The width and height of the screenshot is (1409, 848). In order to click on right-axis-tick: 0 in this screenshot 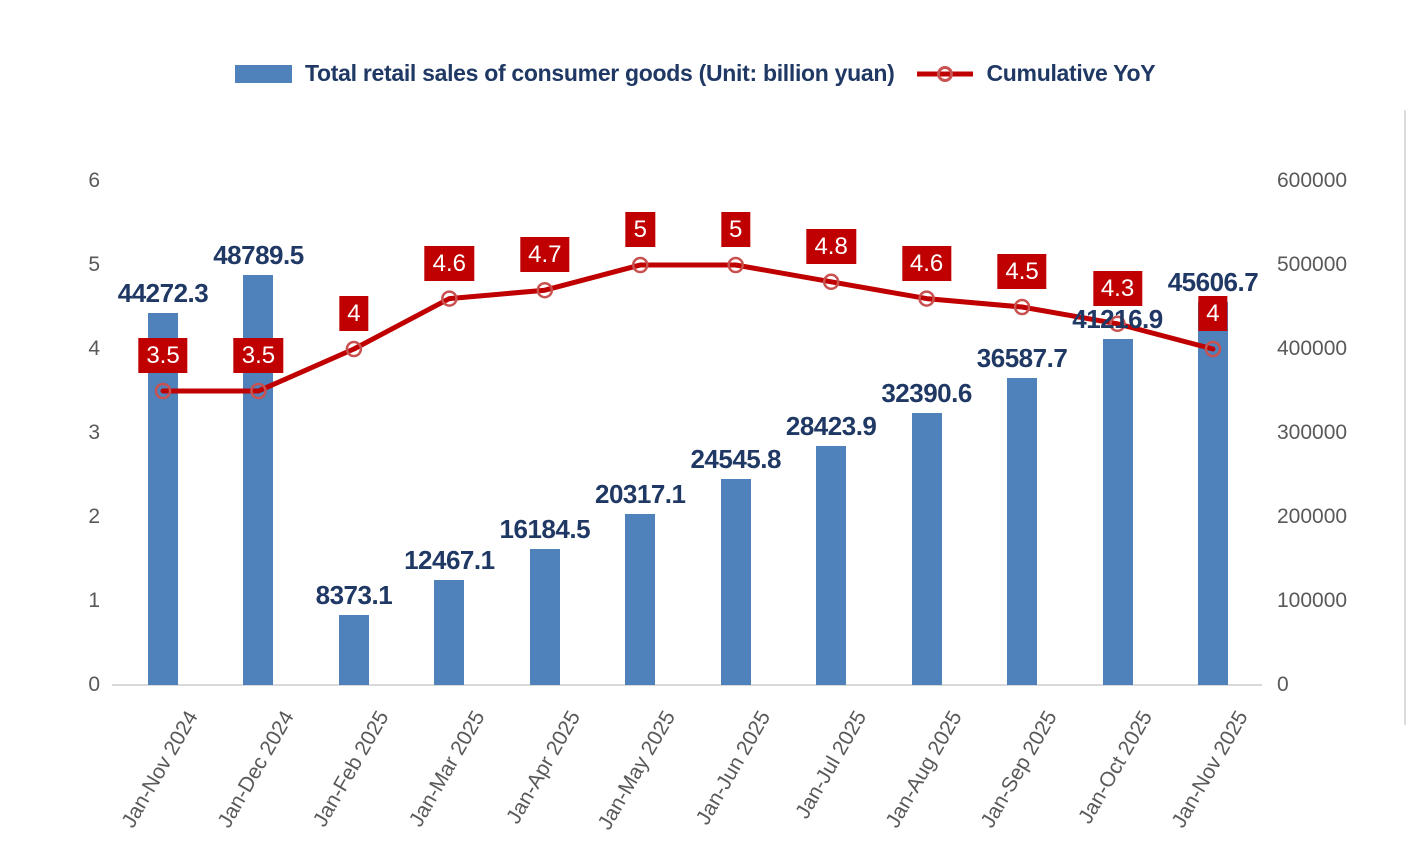, I will do `click(1283, 684)`.